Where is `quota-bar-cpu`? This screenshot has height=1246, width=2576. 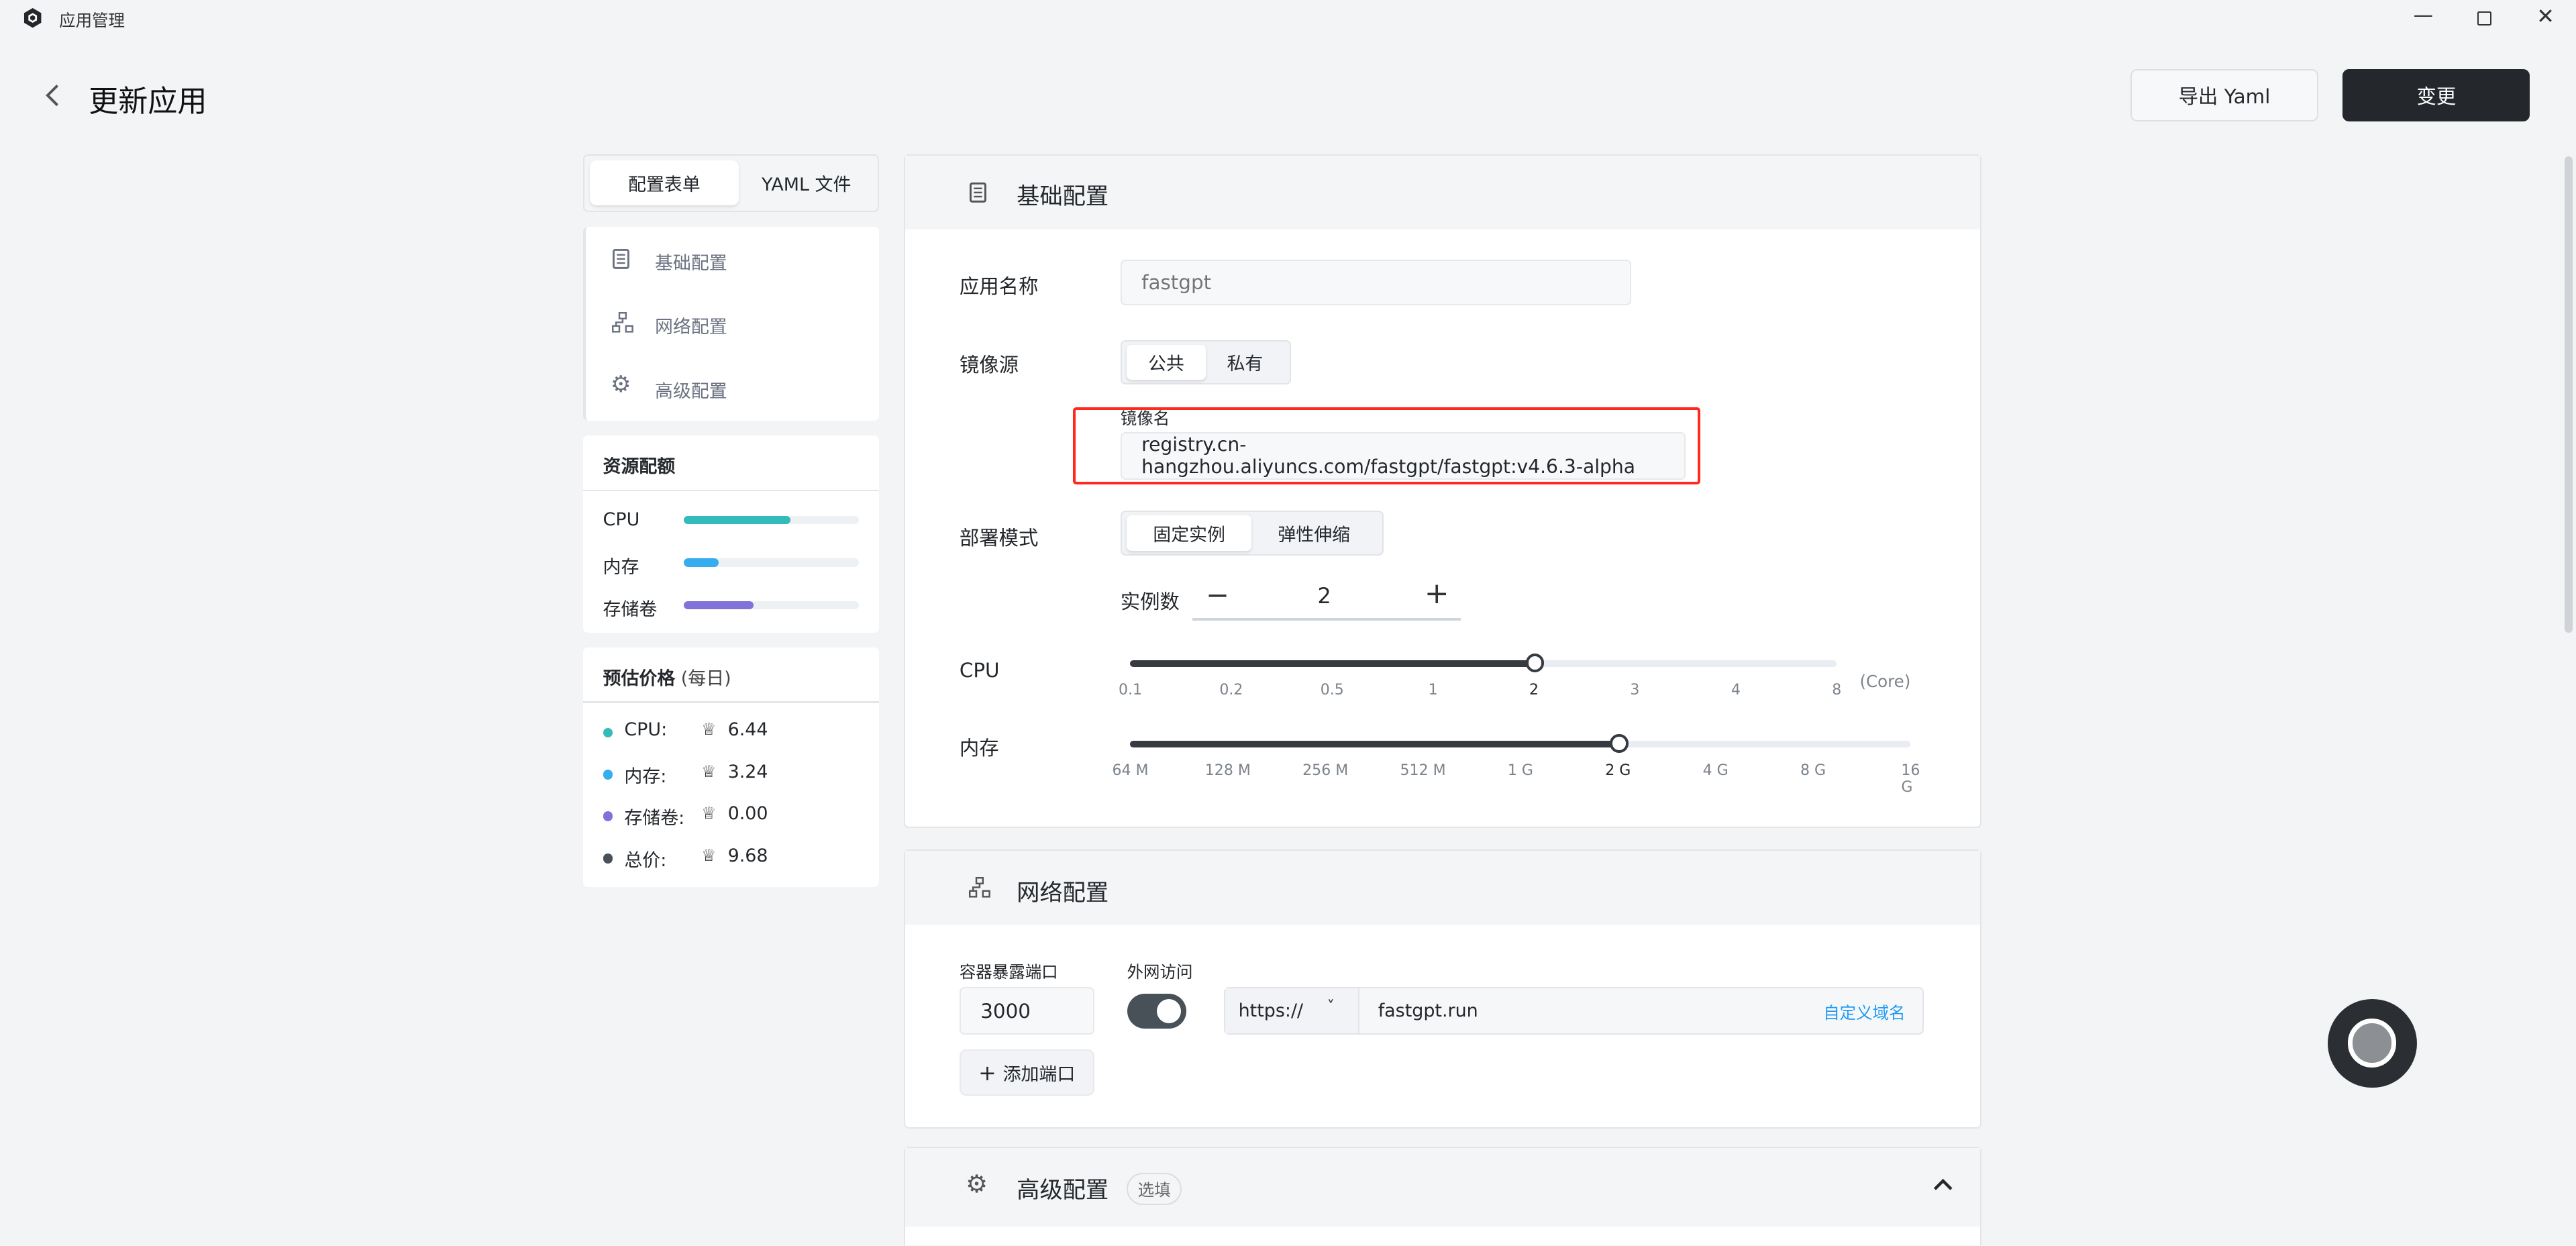 quota-bar-cpu is located at coordinates (771, 519).